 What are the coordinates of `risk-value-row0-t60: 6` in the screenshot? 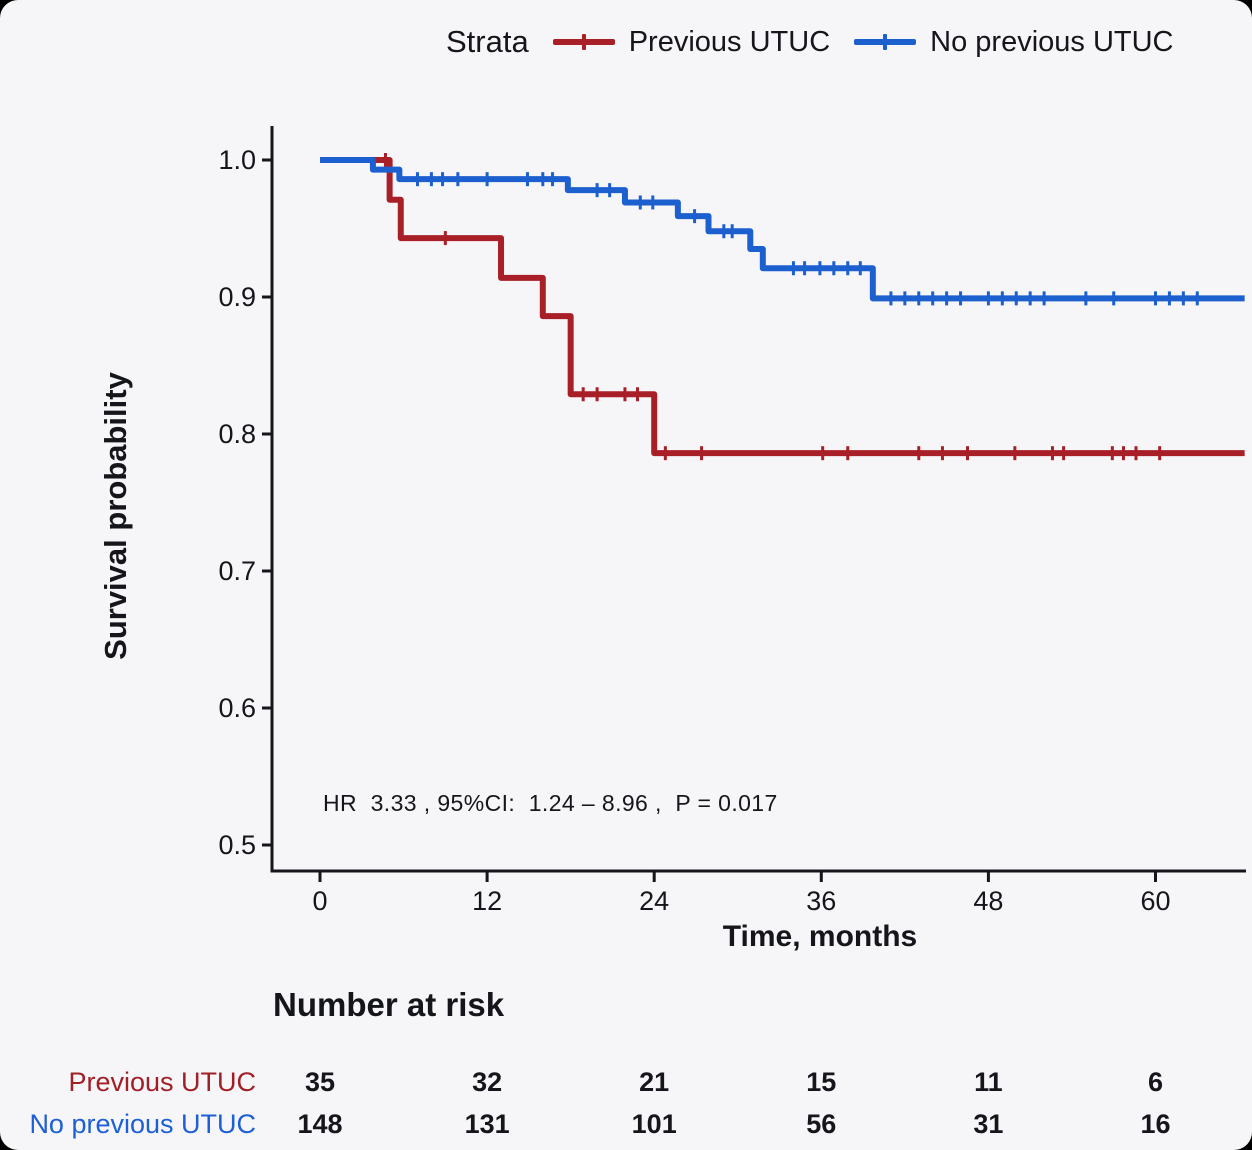 It's located at (1155, 1082).